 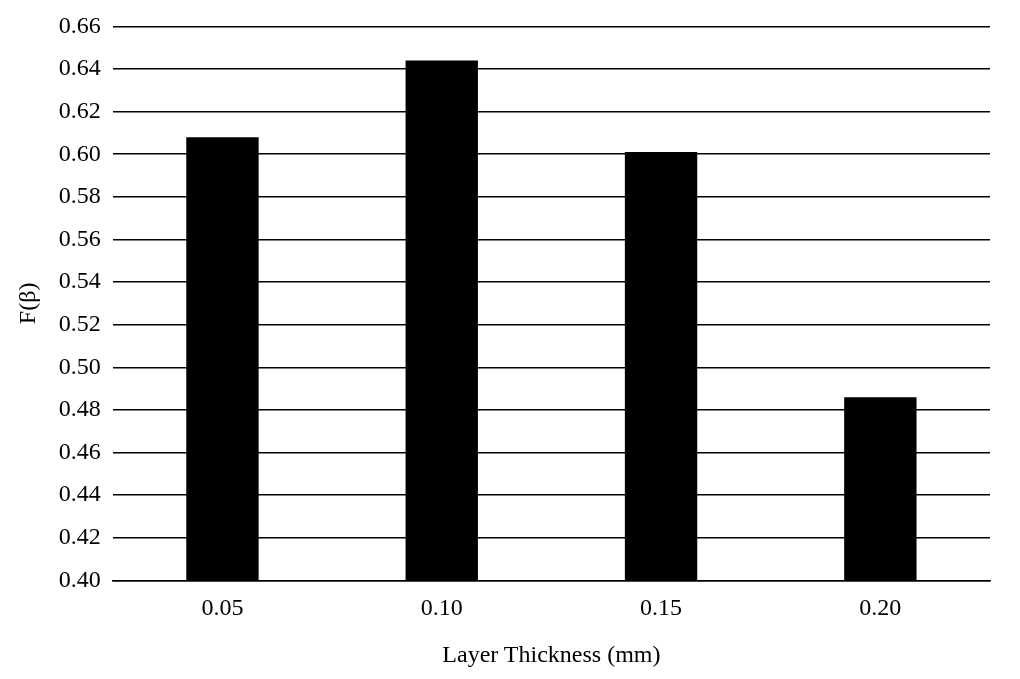 I want to click on x-axis-title: Layer Thickness (mm), so click(x=551, y=653).